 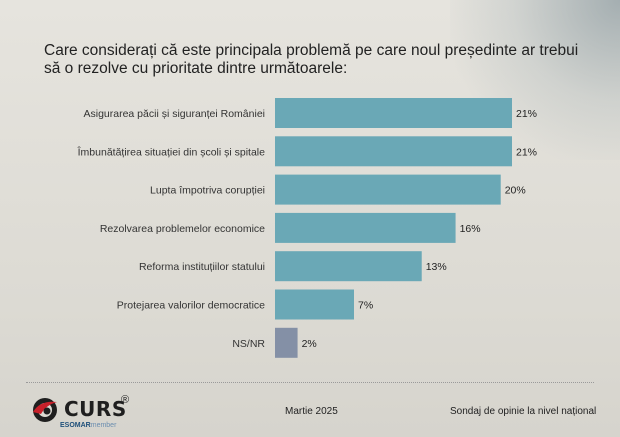 What do you see at coordinates (174, 114) in the screenshot?
I see `category-label: Asigurarea păcii și siguranței României` at bounding box center [174, 114].